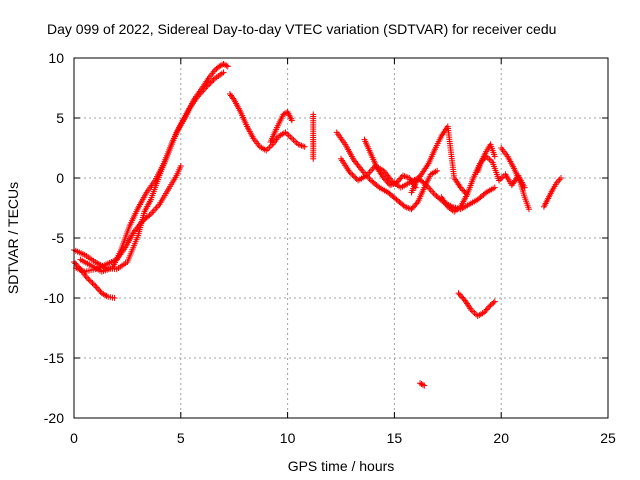 The width and height of the screenshot is (640, 480). I want to click on y-tick-labels: -20 -15 -10 -5 0 5 10, so click(54, 238).